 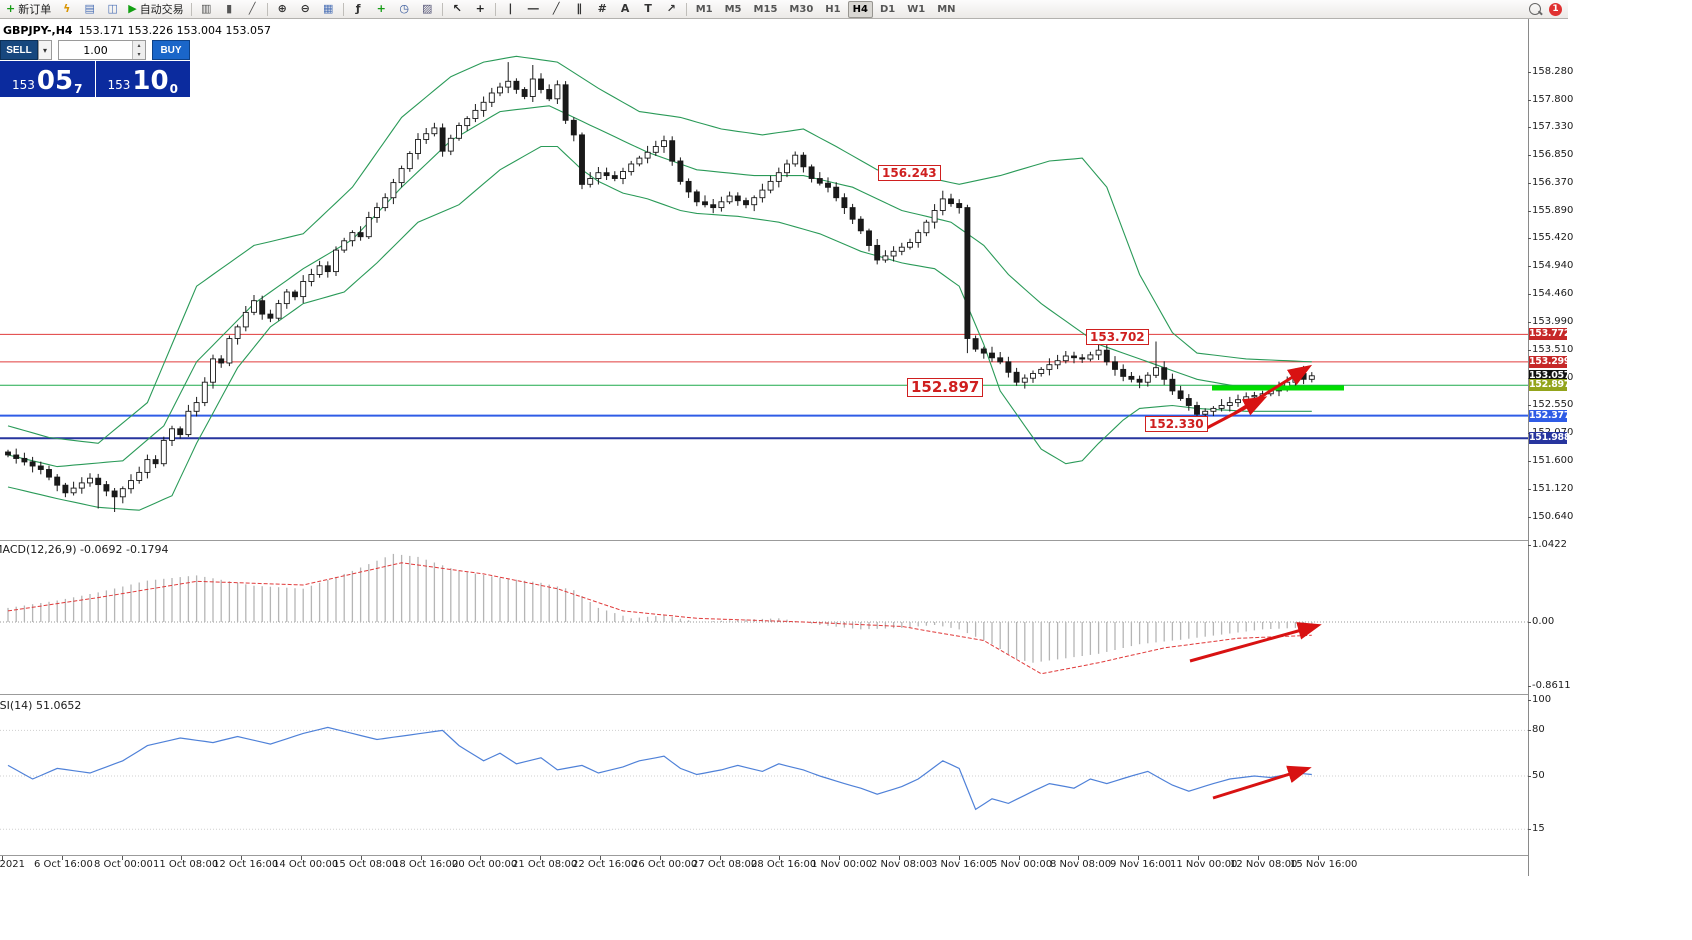 I want to click on macd-axis-label: 1.0422, so click(x=1549, y=544).